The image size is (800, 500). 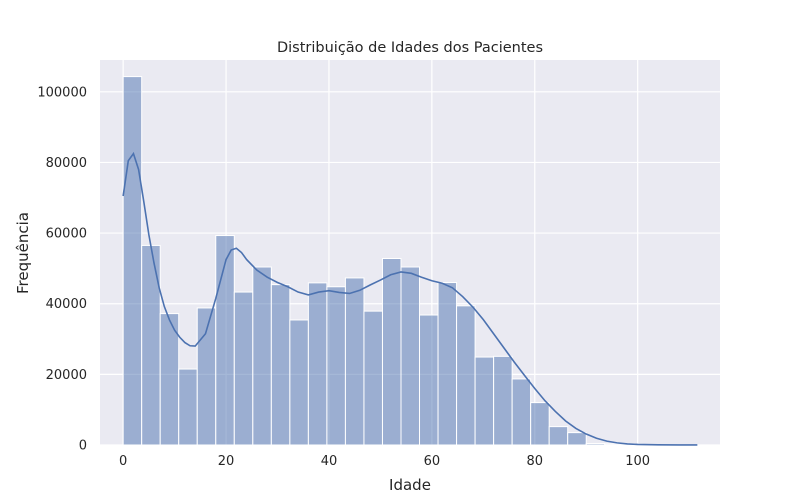 What do you see at coordinates (123, 461) in the screenshot?
I see `x-tick-label: 0` at bounding box center [123, 461].